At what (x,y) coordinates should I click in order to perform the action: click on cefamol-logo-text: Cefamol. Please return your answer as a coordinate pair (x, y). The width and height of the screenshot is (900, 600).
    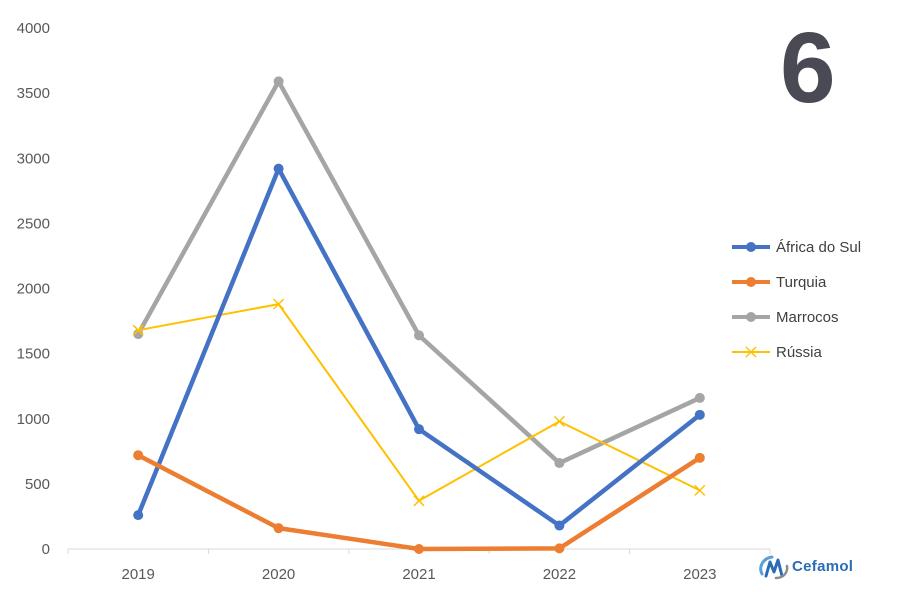
    Looking at the image, I should click on (823, 566).